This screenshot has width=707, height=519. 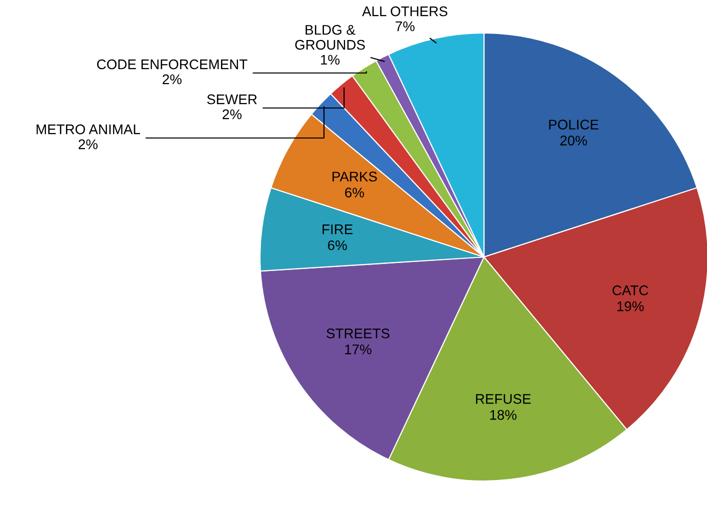 I want to click on data-label: 7%, so click(x=405, y=26).